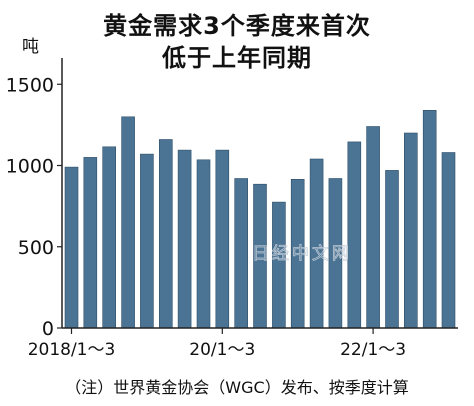 The image size is (474, 406). What do you see at coordinates (302, 254) in the screenshot?
I see `watermark: 日经中文网` at bounding box center [302, 254].